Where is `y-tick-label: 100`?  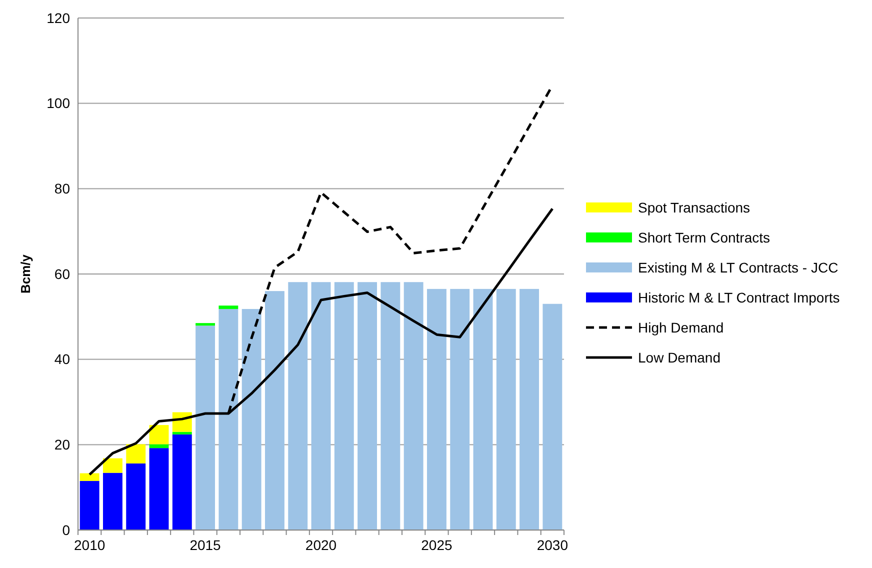
y-tick-label: 100 is located at coordinates (58, 103).